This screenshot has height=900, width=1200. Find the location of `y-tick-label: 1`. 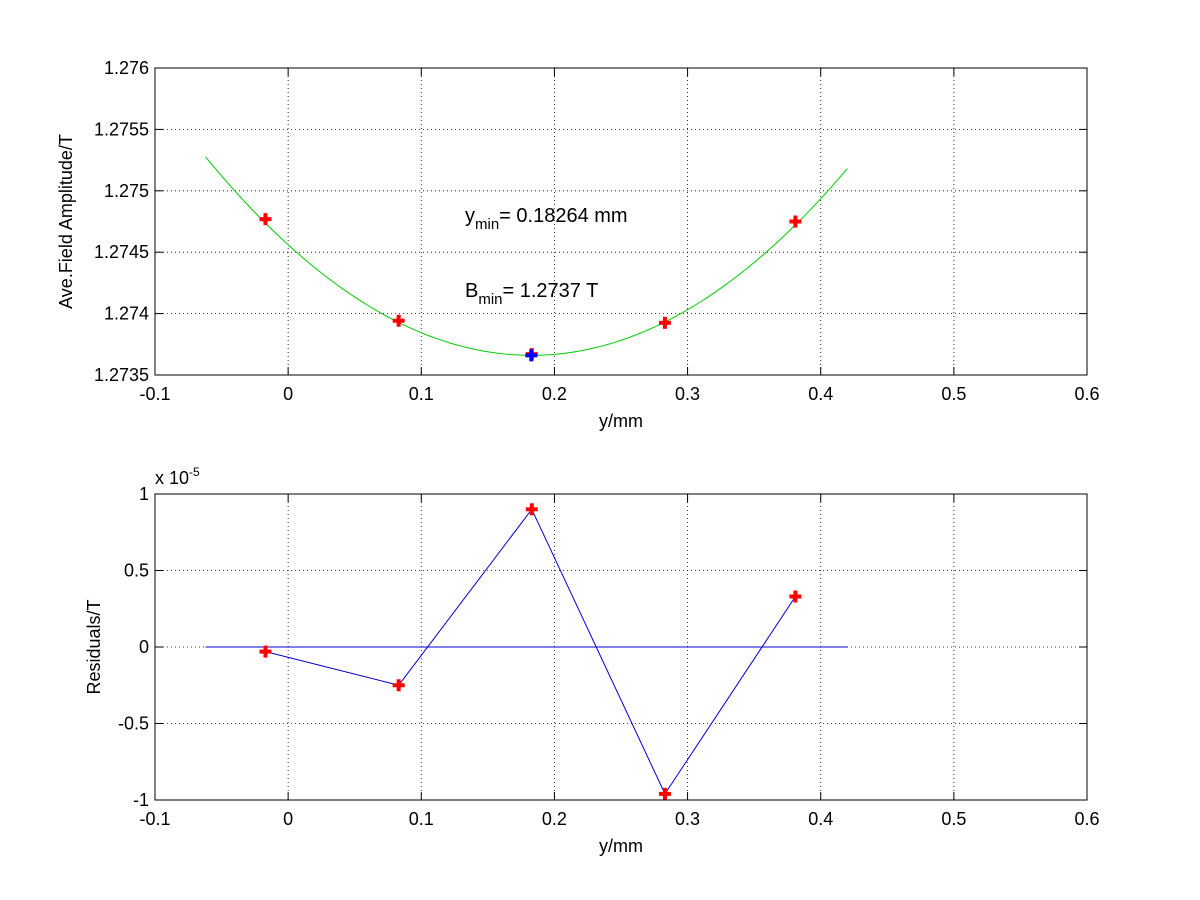

y-tick-label: 1 is located at coordinates (144, 494).